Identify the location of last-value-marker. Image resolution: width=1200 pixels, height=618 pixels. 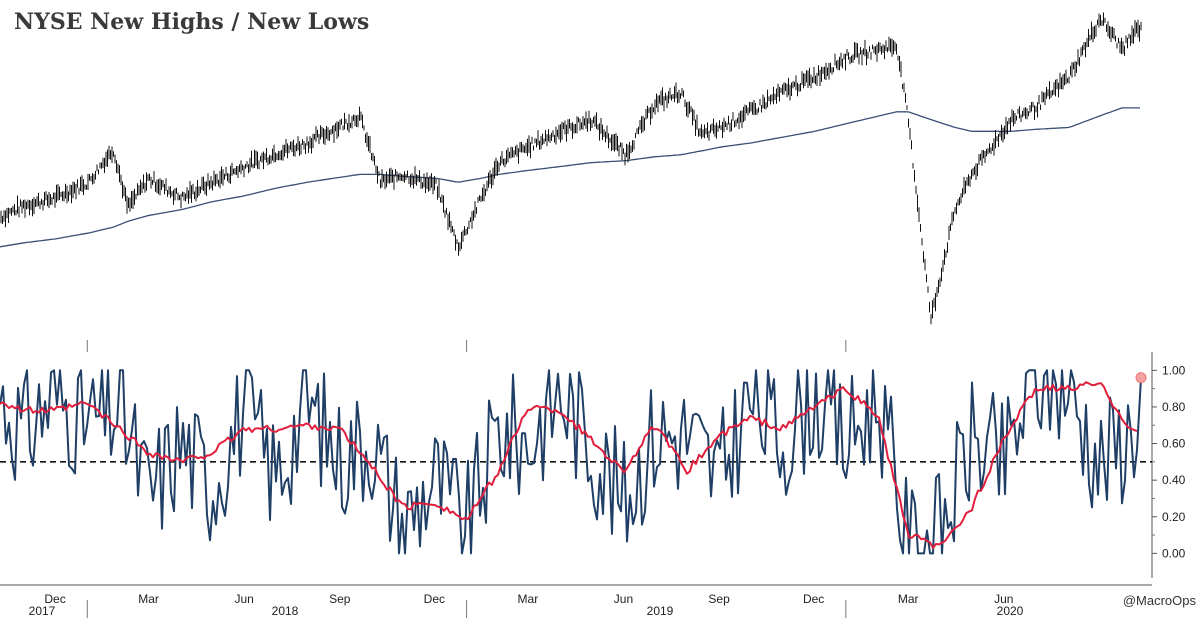
(1141, 378).